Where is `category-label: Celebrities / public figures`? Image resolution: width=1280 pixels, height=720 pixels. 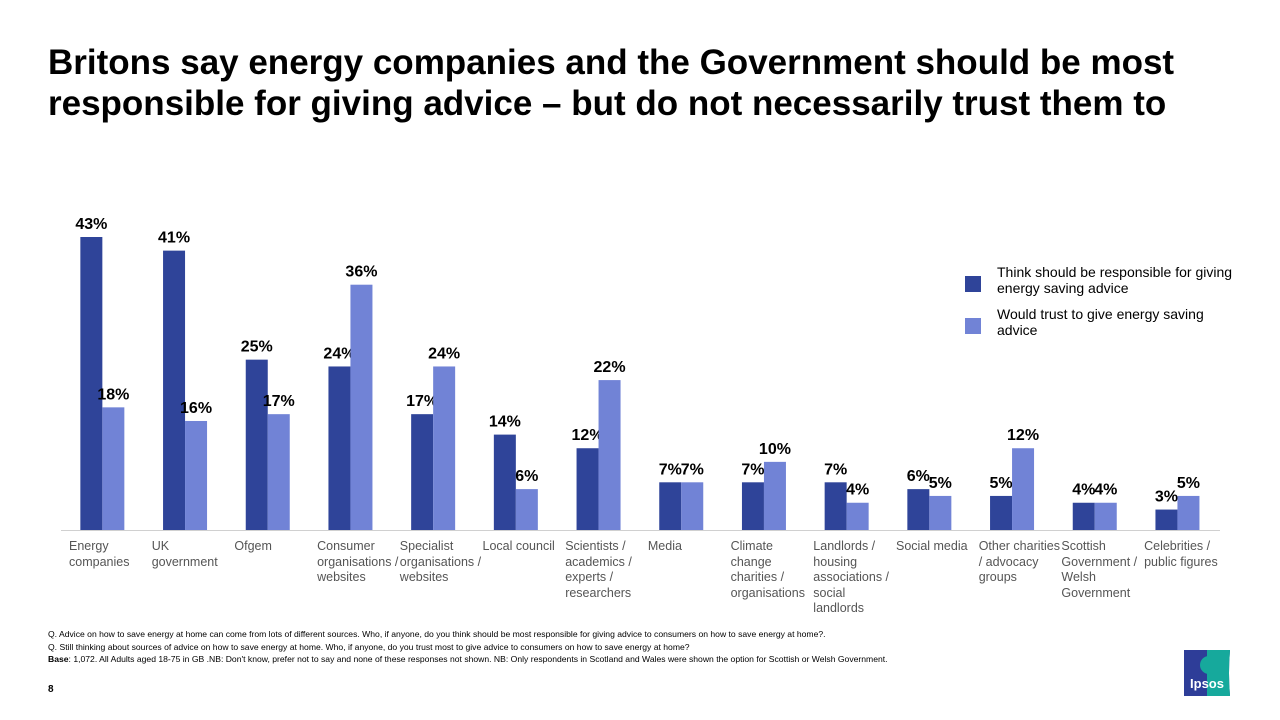
category-label: Celebrities / public figures is located at coordinates (1181, 554).